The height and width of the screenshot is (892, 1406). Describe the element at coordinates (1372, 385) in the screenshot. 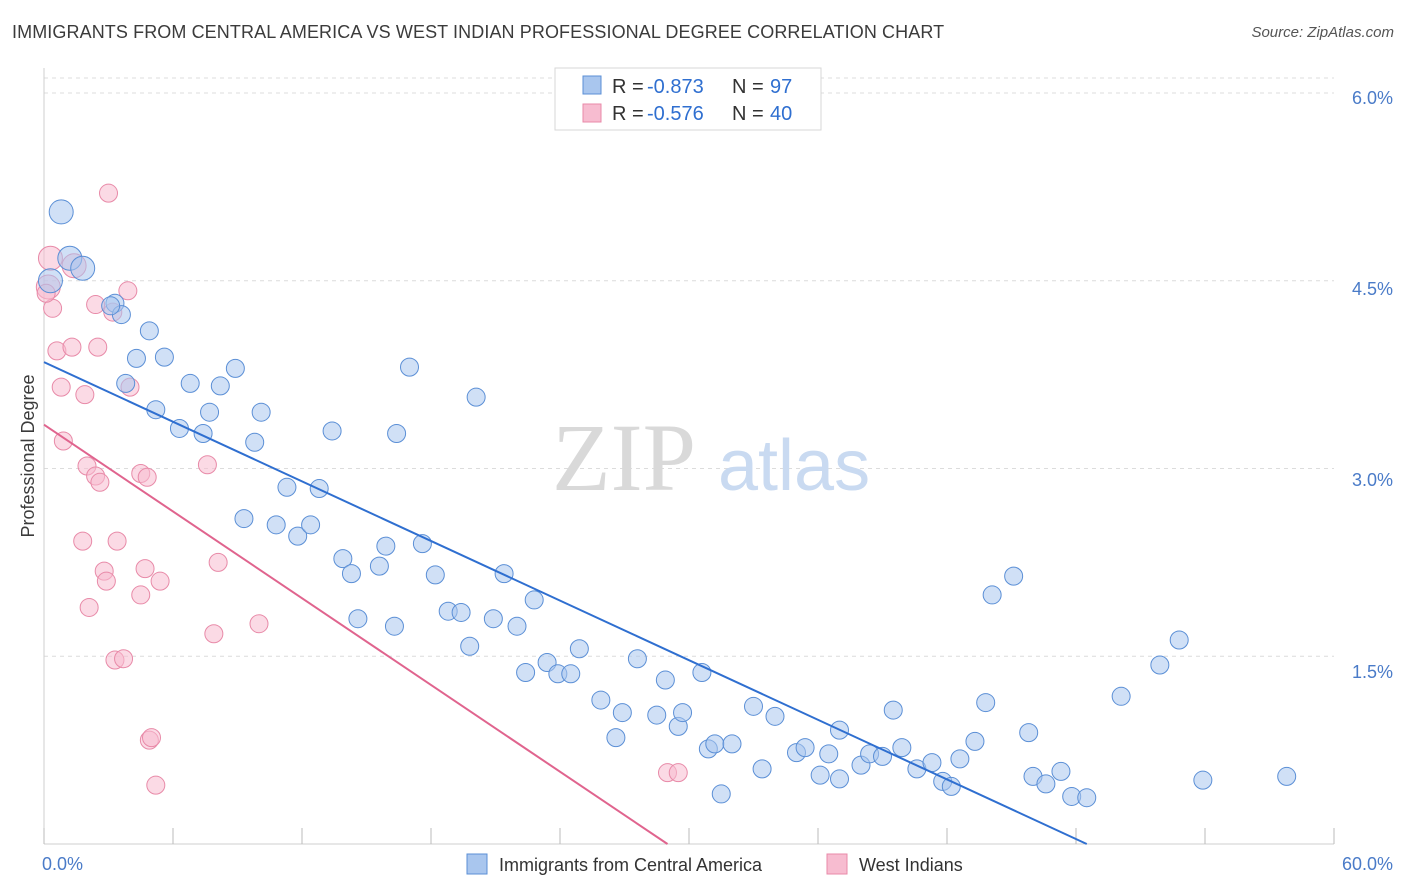

I see `y-tick-labels: 1.5% 3.0% 4.5% 6.0%` at that location.